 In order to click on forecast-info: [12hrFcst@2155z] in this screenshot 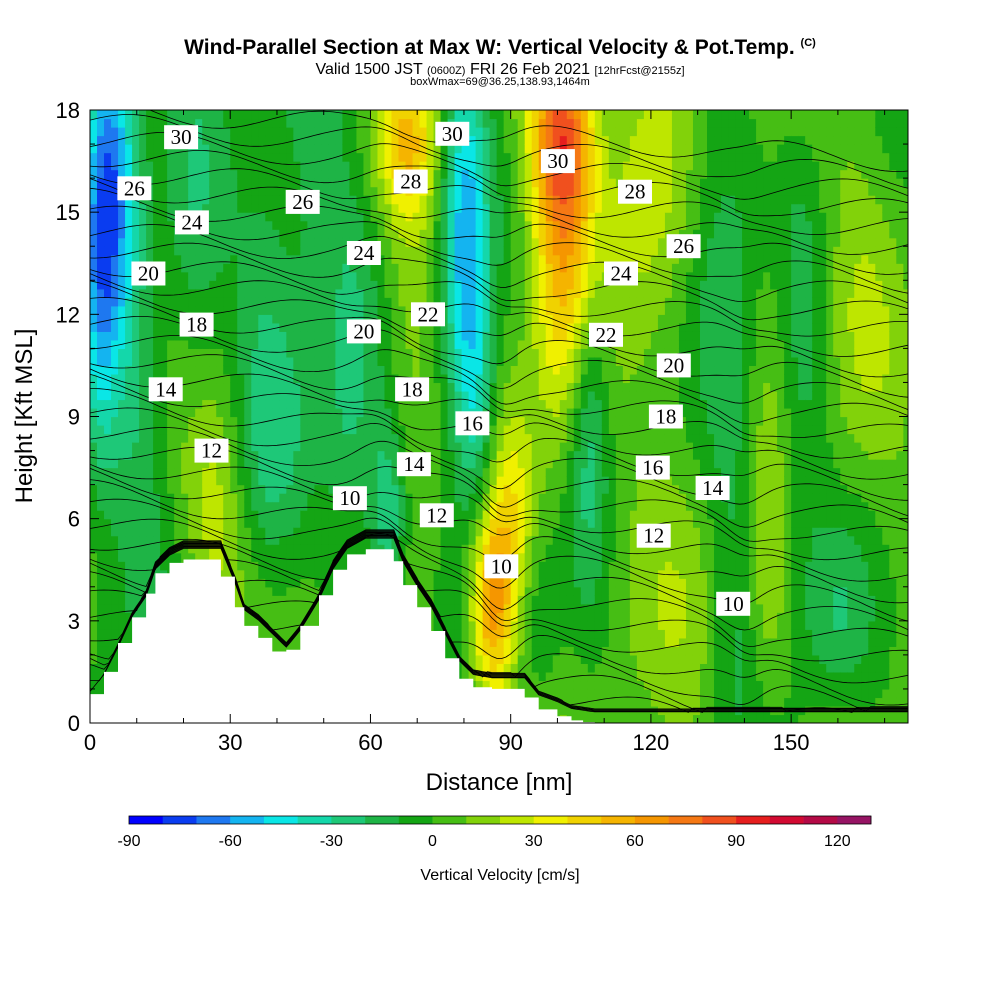, I will do `click(639, 71)`.